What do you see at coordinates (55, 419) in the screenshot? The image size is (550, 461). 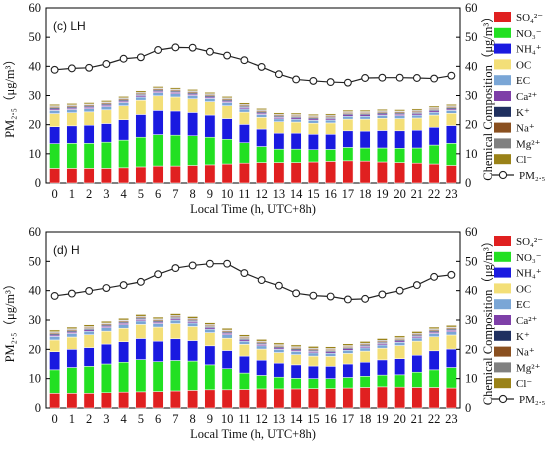 I see `x-tick-label: 0` at bounding box center [55, 419].